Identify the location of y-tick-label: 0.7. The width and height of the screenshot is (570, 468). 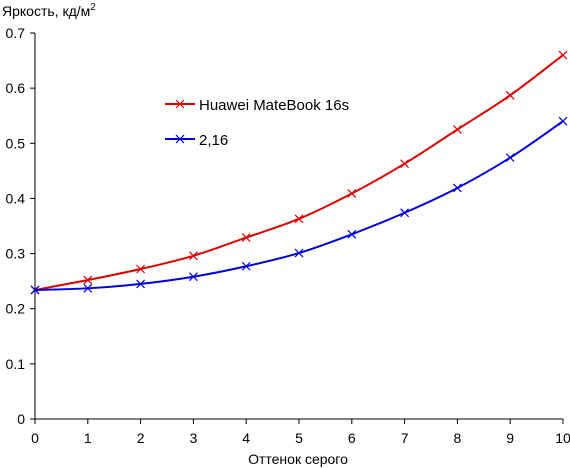
(16, 33).